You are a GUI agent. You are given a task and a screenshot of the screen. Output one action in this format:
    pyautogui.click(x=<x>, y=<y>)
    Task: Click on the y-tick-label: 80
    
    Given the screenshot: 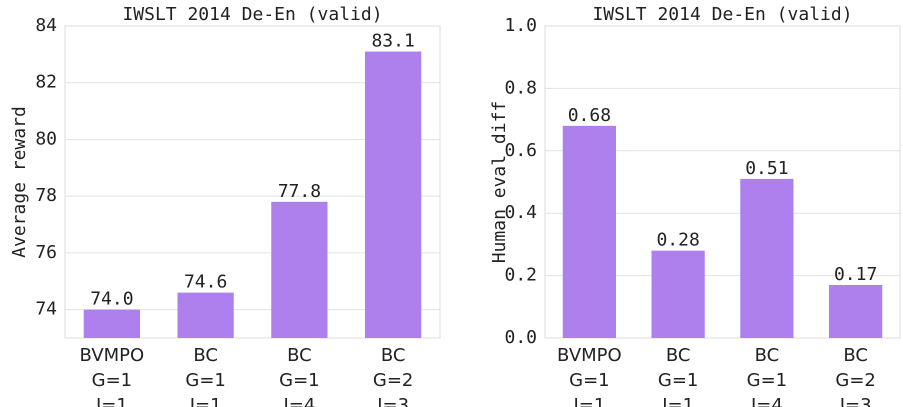 What is the action you would take?
    pyautogui.click(x=46, y=138)
    